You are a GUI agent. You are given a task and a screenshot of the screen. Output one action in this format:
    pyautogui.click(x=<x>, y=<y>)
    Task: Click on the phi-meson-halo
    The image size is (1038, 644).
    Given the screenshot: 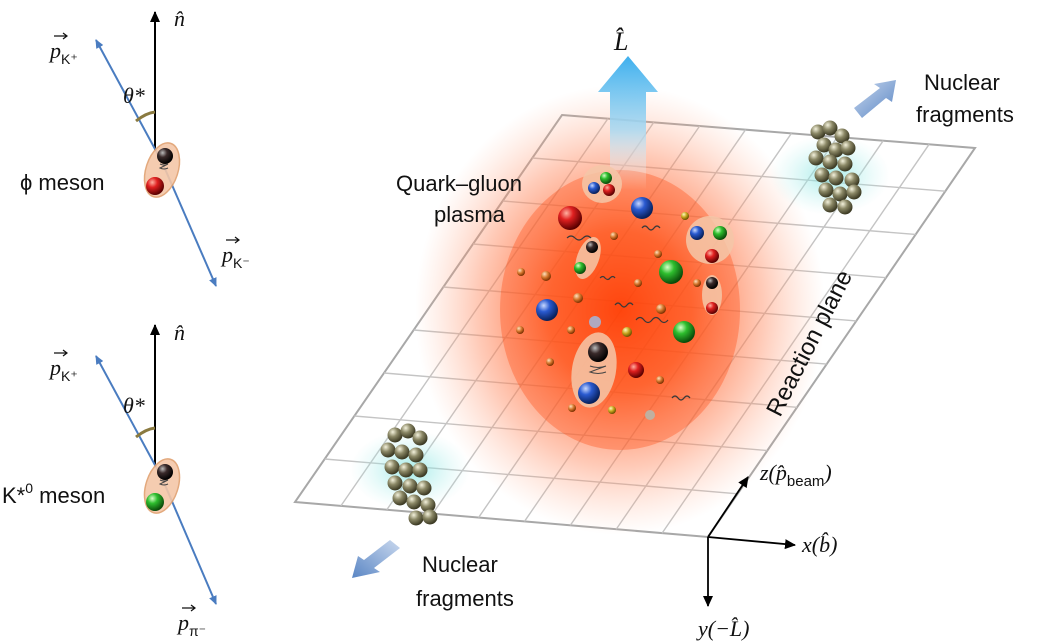 What is the action you would take?
    pyautogui.click(x=162, y=170)
    